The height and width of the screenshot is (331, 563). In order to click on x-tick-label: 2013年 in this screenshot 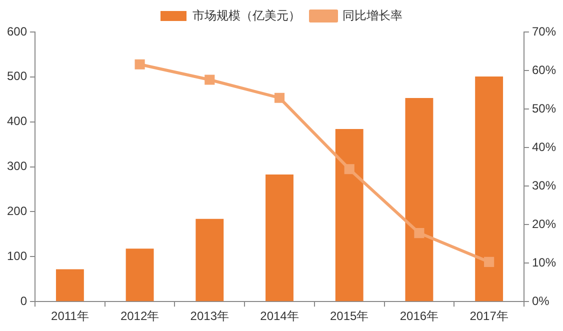, I will do `click(209, 316)`.